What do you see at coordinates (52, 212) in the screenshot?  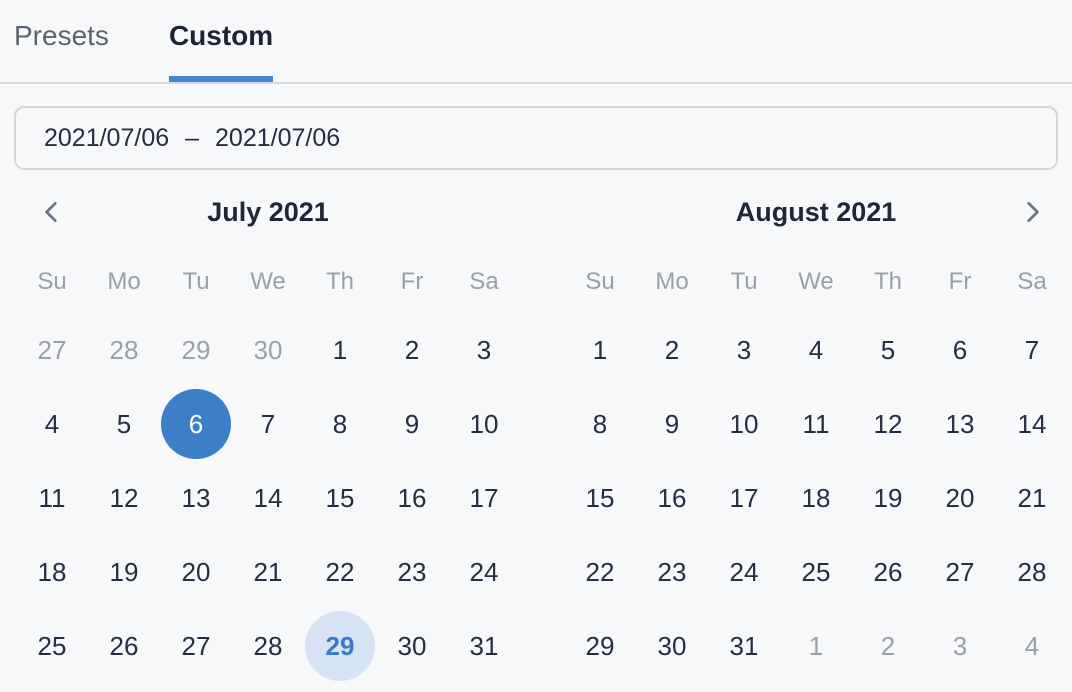 I see `previous-month-button` at bounding box center [52, 212].